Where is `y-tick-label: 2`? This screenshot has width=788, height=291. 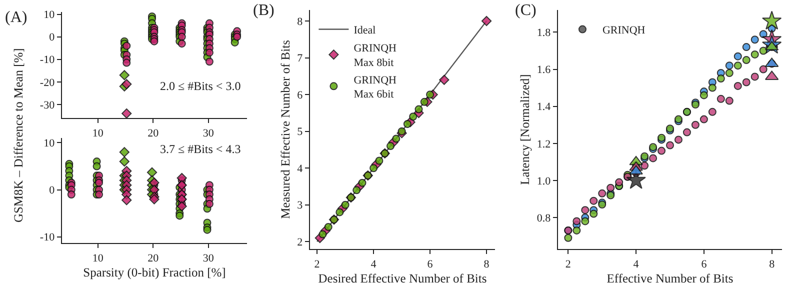
y-tick-label: 2 is located at coordinates (300, 242).